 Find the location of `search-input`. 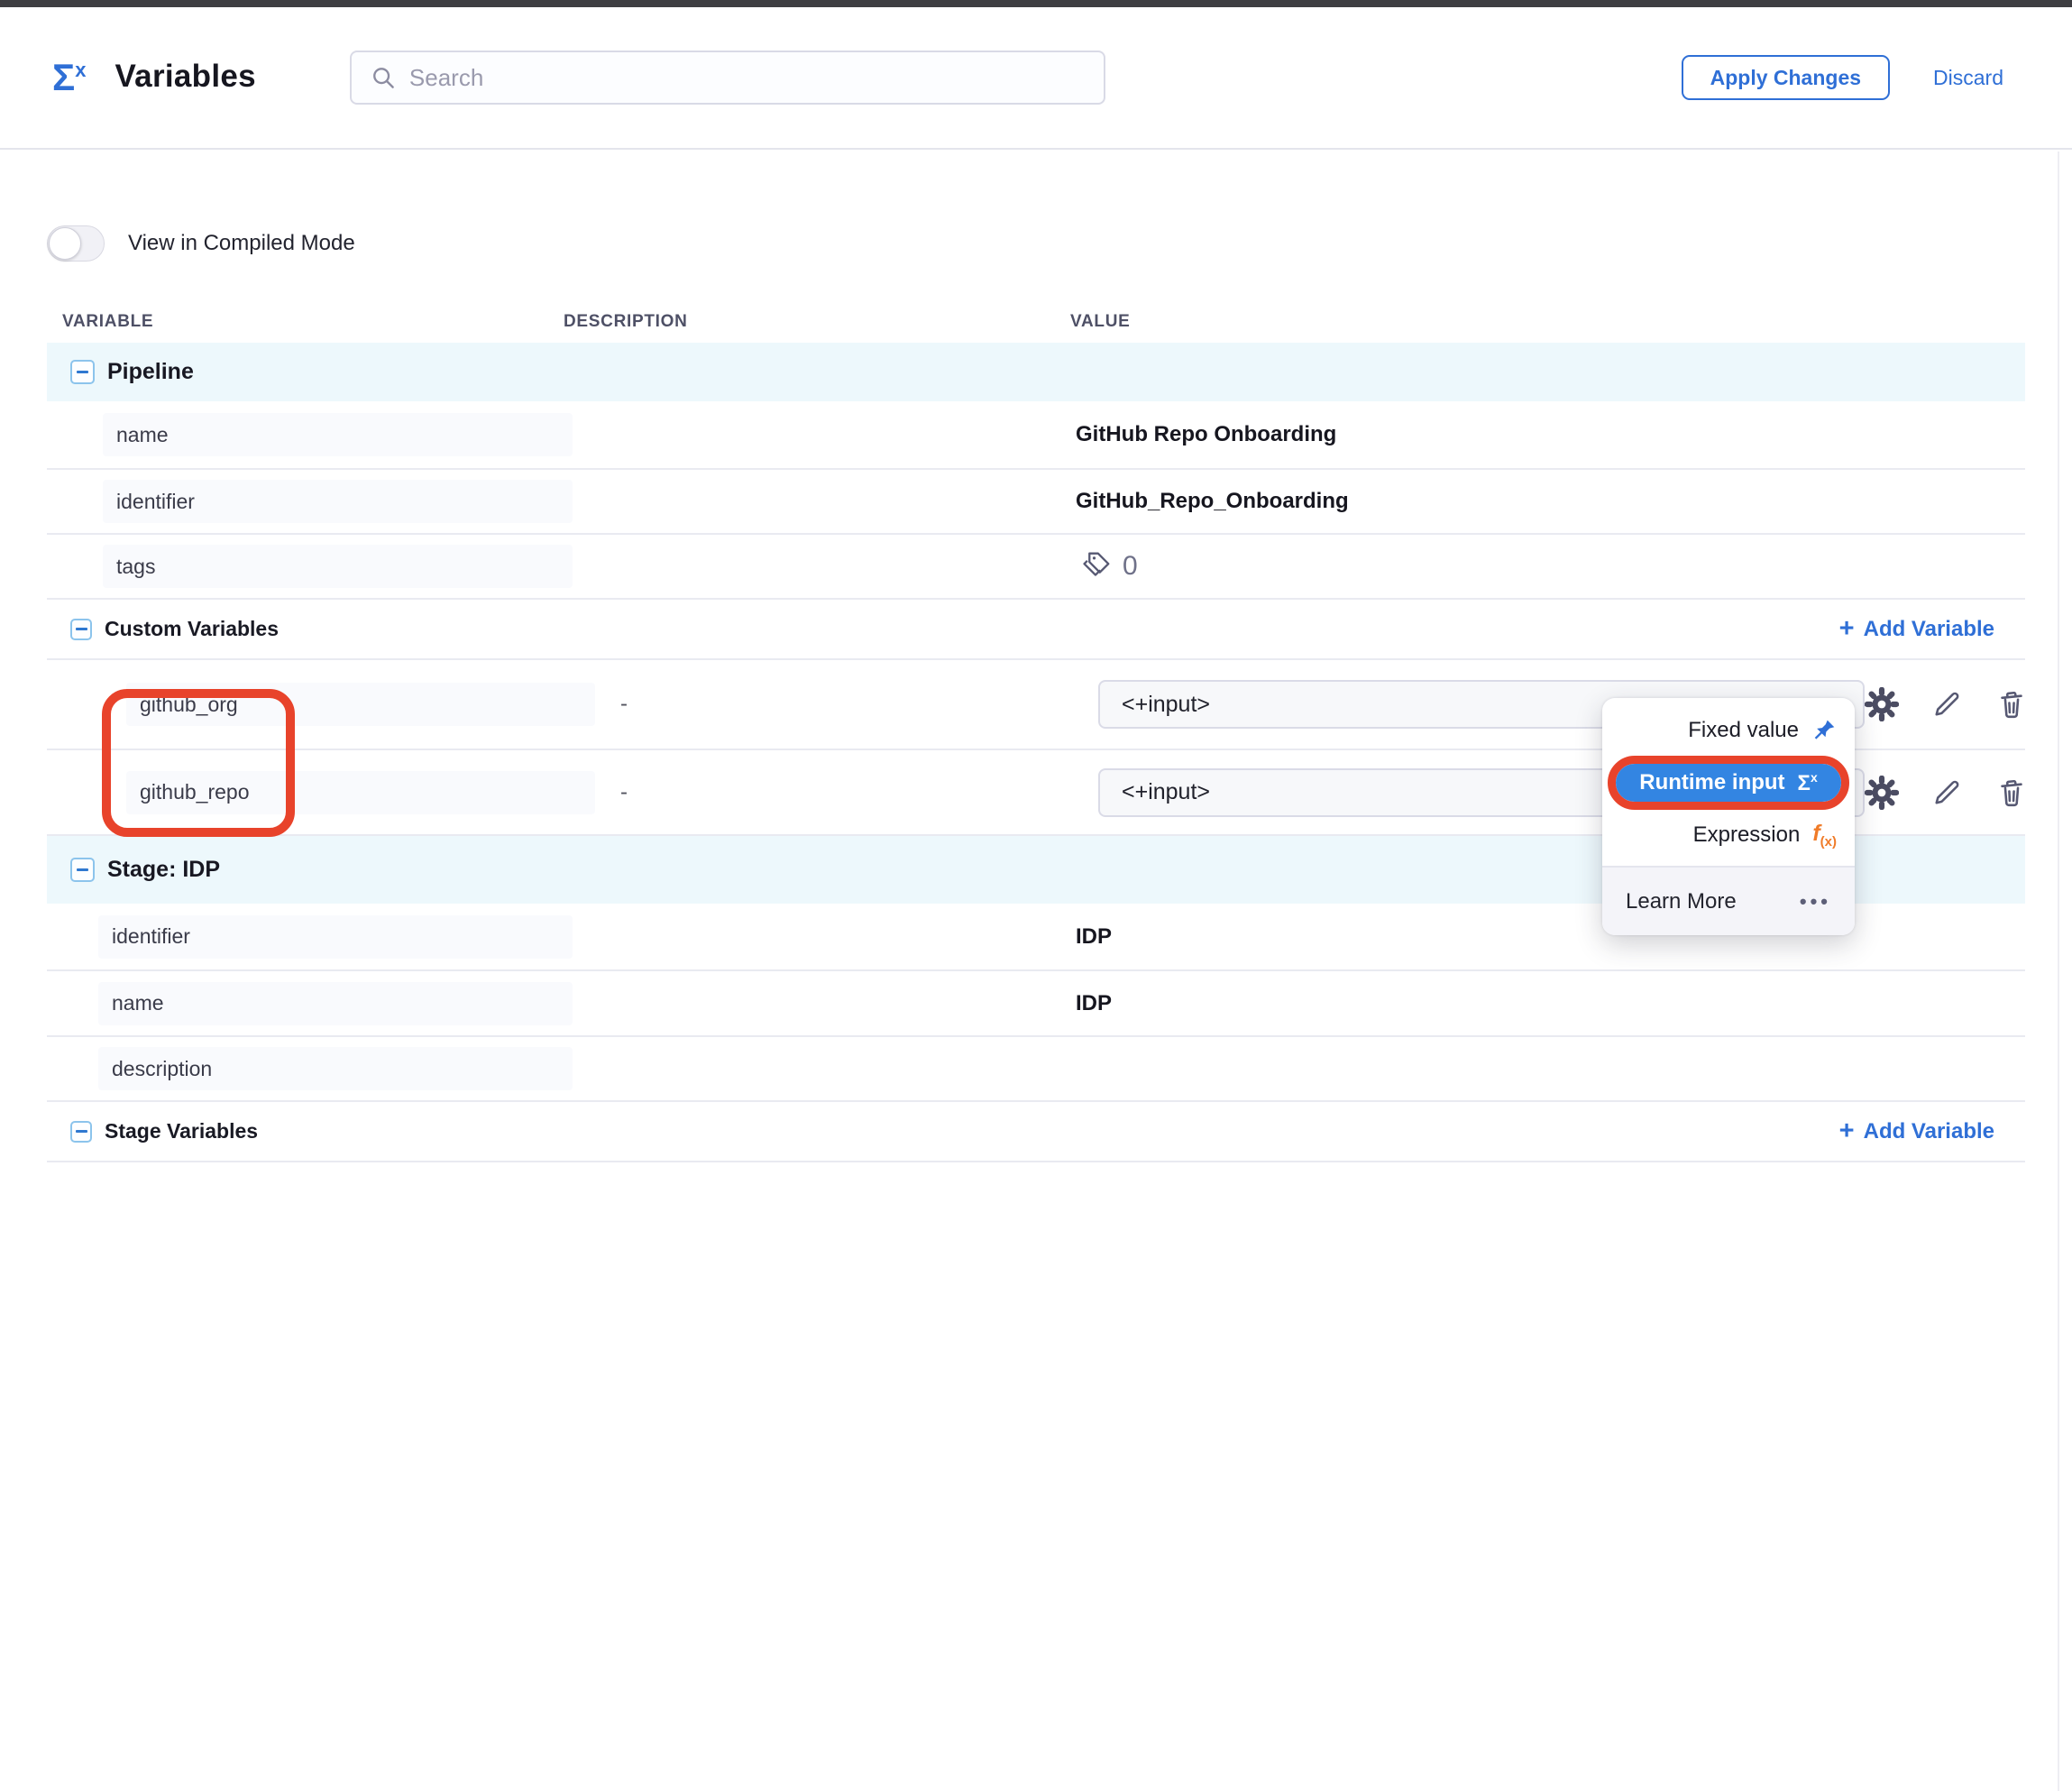

search-input is located at coordinates (750, 77).